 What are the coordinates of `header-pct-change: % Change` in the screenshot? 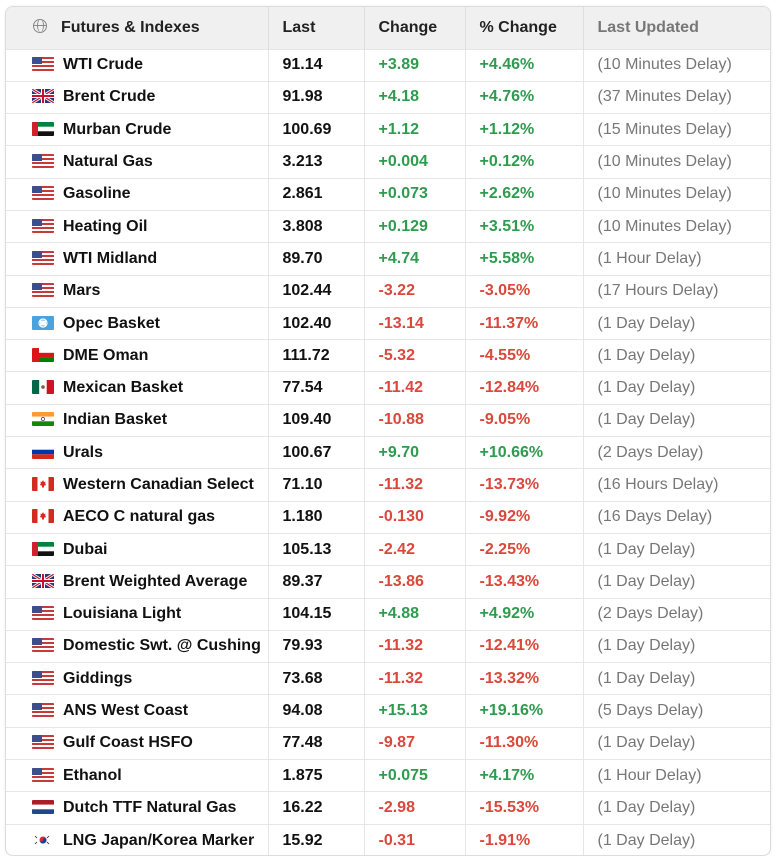 It's located at (524, 28).